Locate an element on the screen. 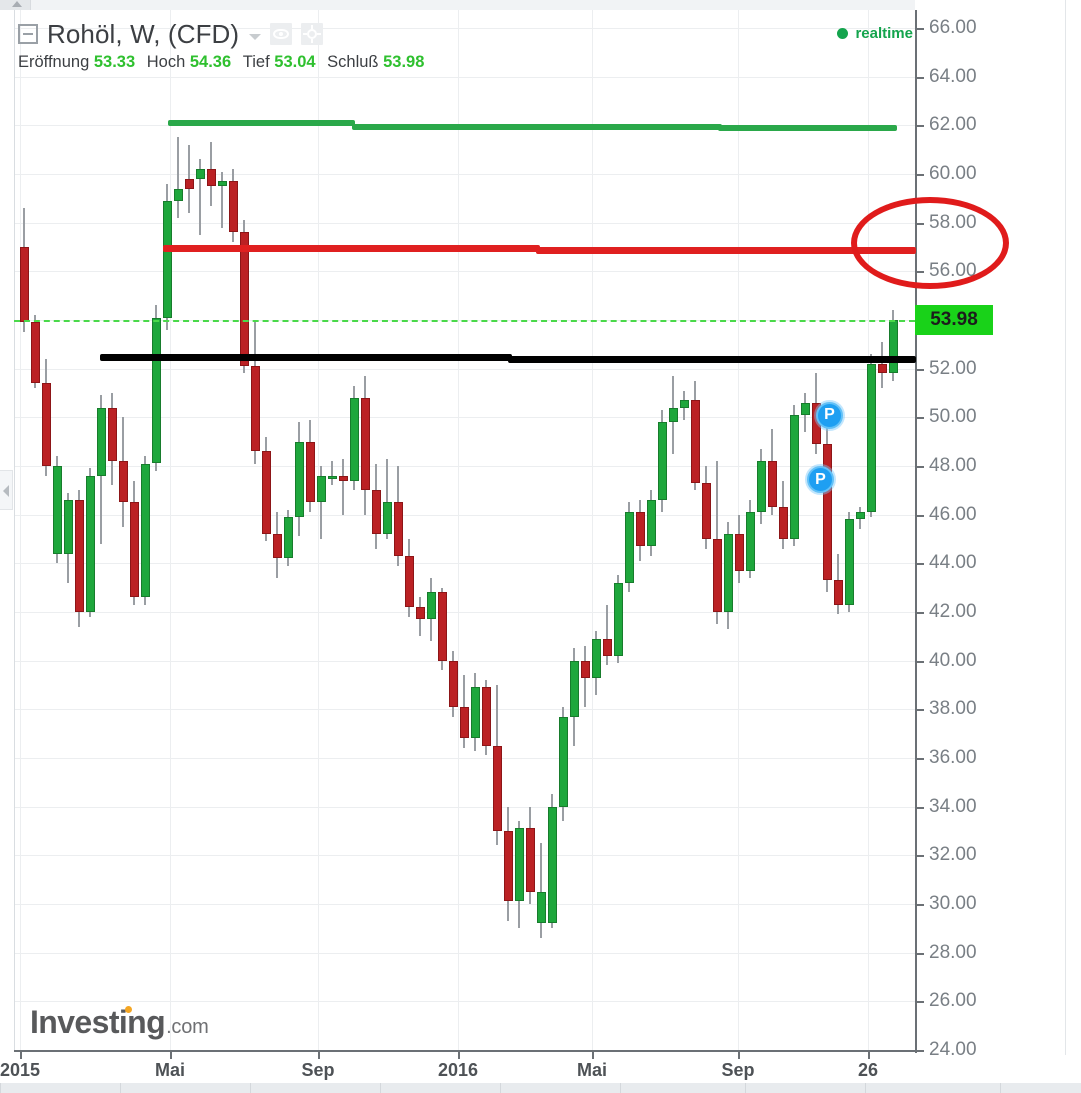  chevron-left-icon is located at coordinates (6, 491).